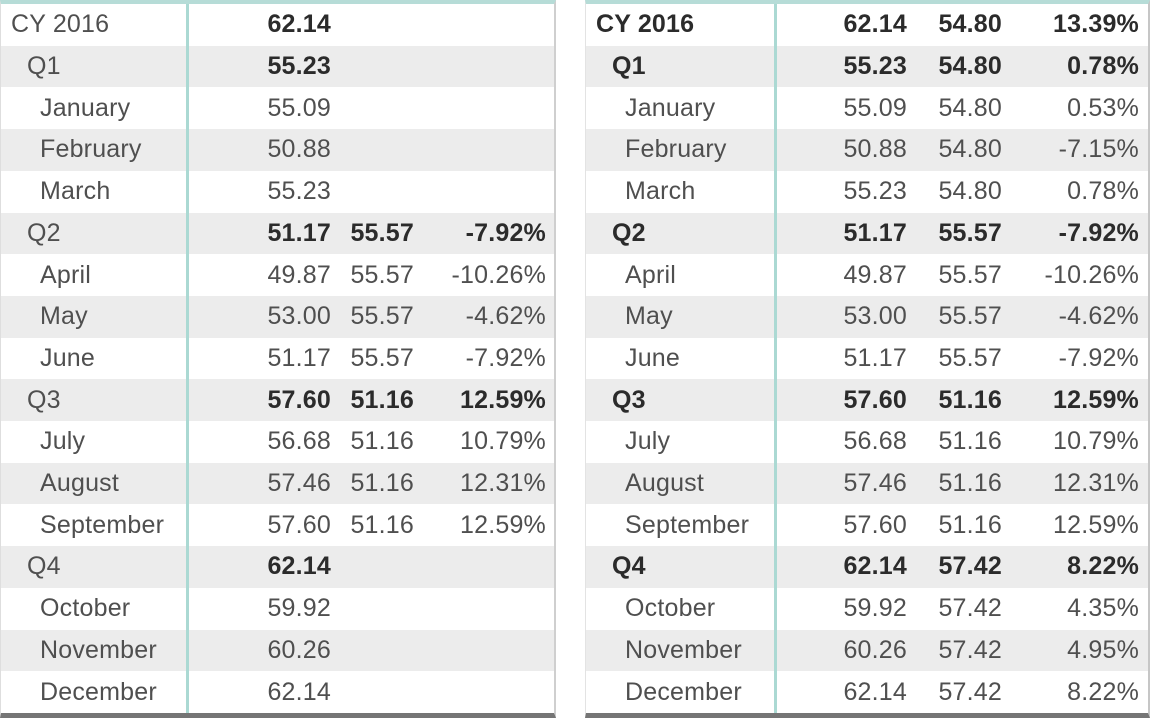 The height and width of the screenshot is (722, 1152). Describe the element at coordinates (95, 358) in the screenshot. I see `row-header-cell: June` at that location.